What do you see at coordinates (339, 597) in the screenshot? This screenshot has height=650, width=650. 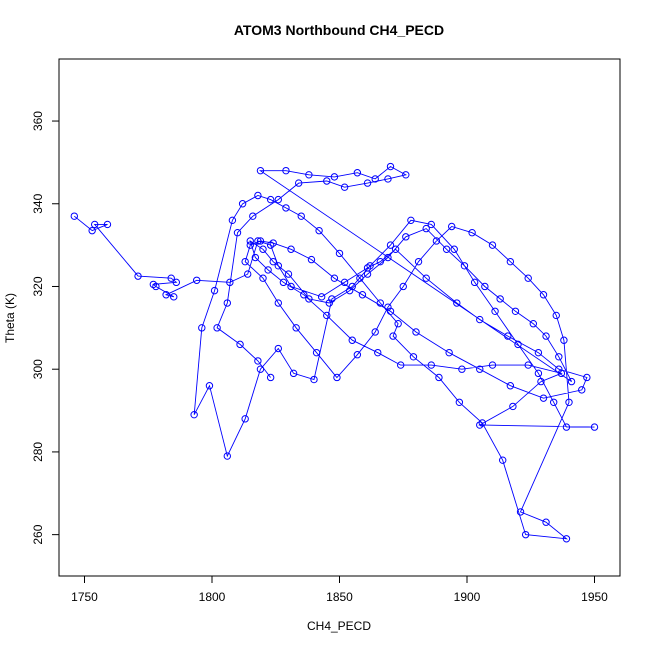 I see `x-tick-label: 1850` at bounding box center [339, 597].